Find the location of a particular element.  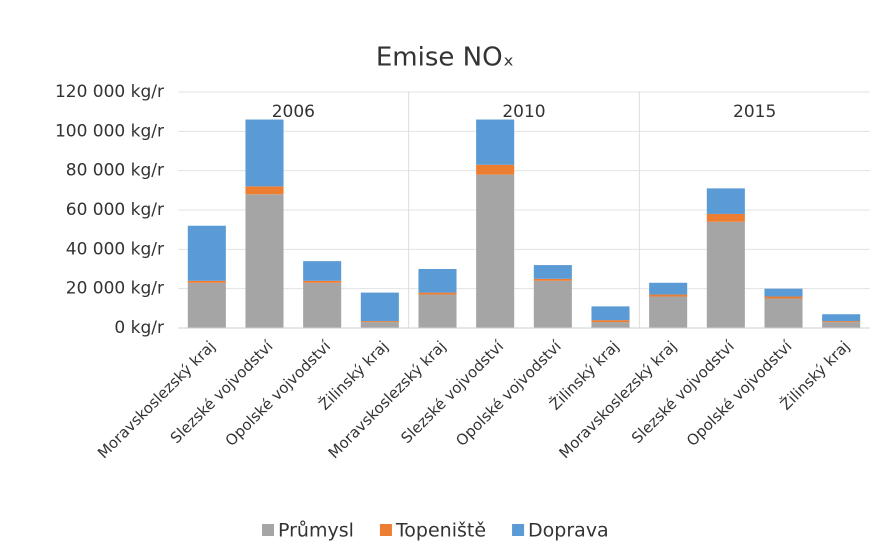

y-tick-label: 60 000 kg/r is located at coordinates (115, 210).